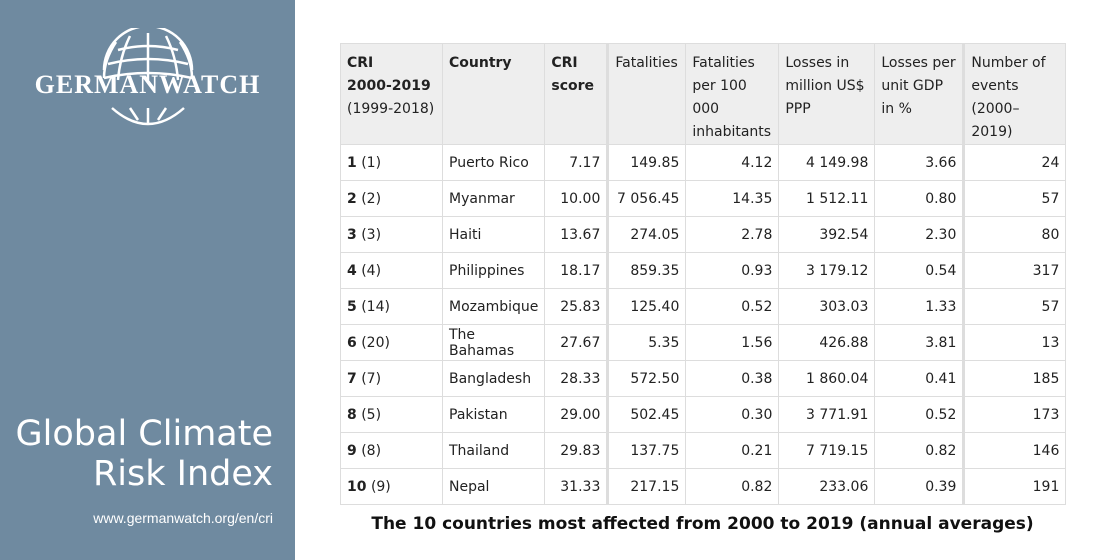  What do you see at coordinates (493, 270) in the screenshot?
I see `cell-country: Philippines` at bounding box center [493, 270].